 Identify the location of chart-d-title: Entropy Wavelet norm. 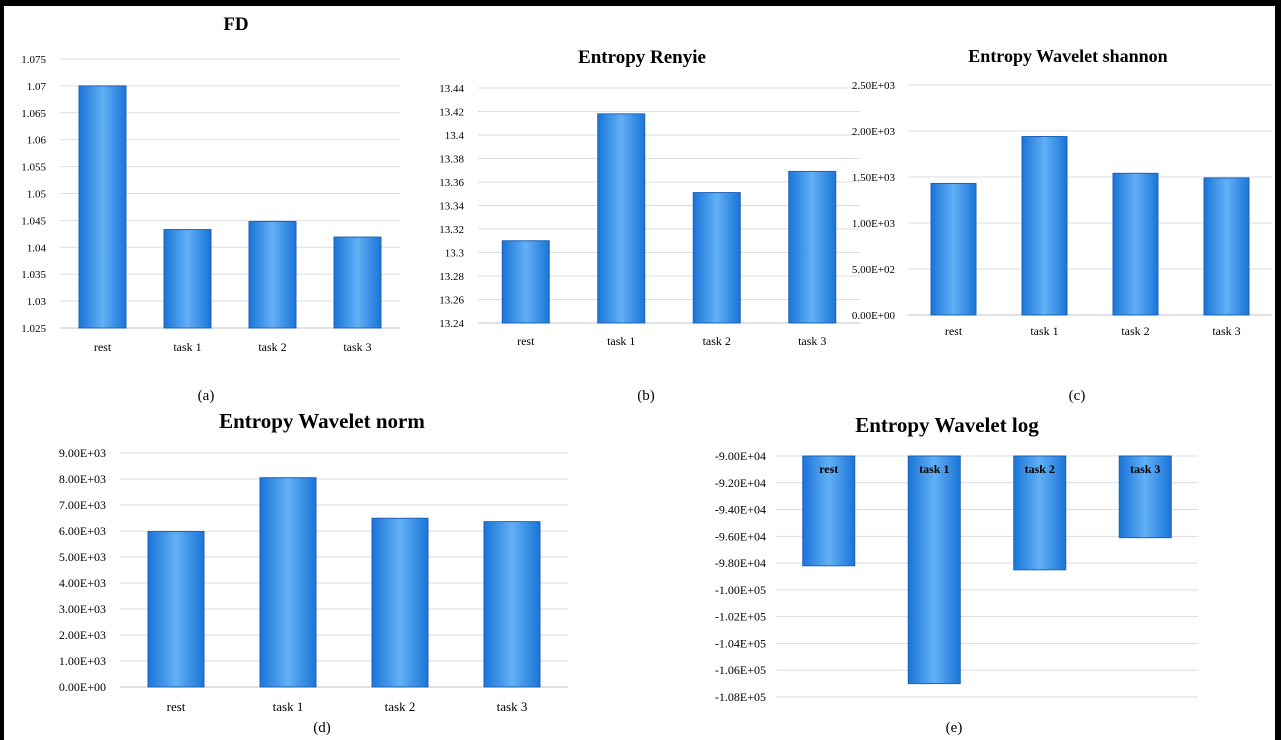
(322, 421).